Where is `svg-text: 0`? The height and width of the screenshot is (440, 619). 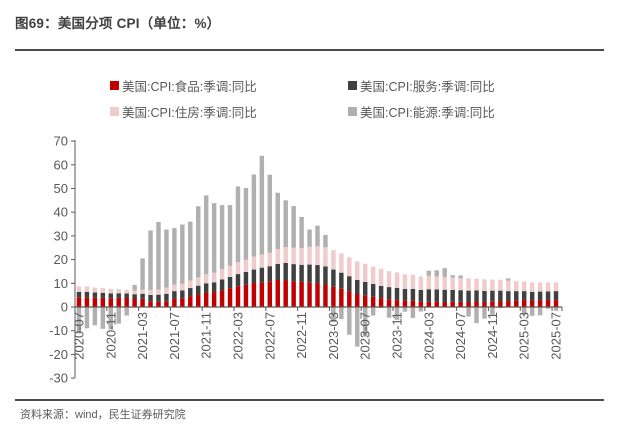
svg-text: 0 is located at coordinates (64, 307).